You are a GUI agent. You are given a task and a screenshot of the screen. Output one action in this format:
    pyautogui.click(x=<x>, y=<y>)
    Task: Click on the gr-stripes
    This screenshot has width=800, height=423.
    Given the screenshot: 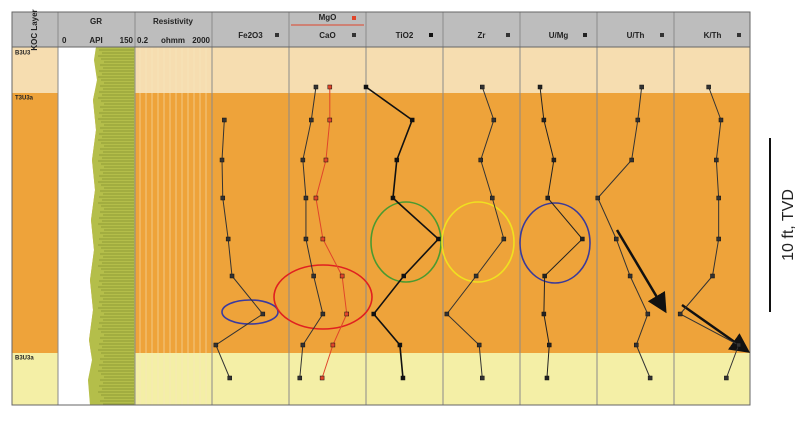 What is the action you would take?
    pyautogui.click(x=116, y=227)
    